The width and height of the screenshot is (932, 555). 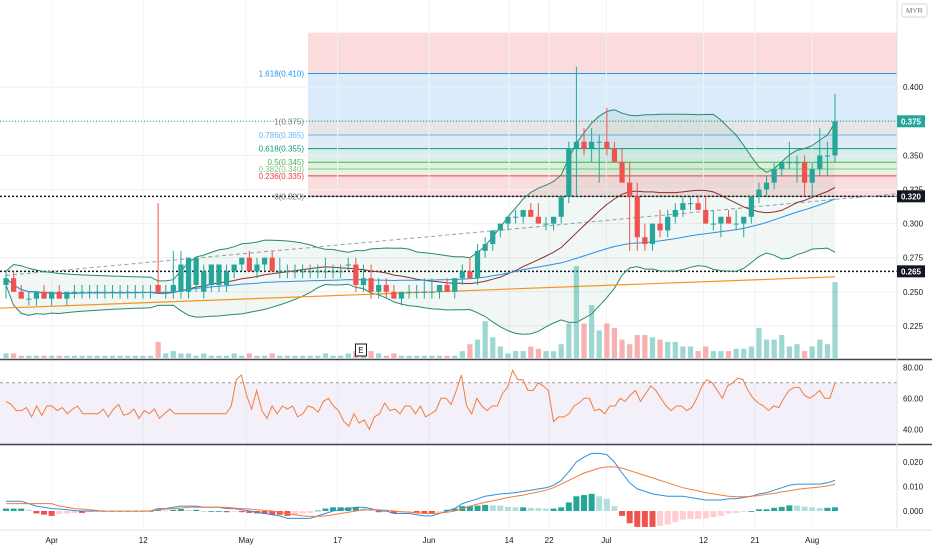 What do you see at coordinates (282, 176) in the screenshot?
I see `fib-label: 0.236(0.335)` at bounding box center [282, 176].